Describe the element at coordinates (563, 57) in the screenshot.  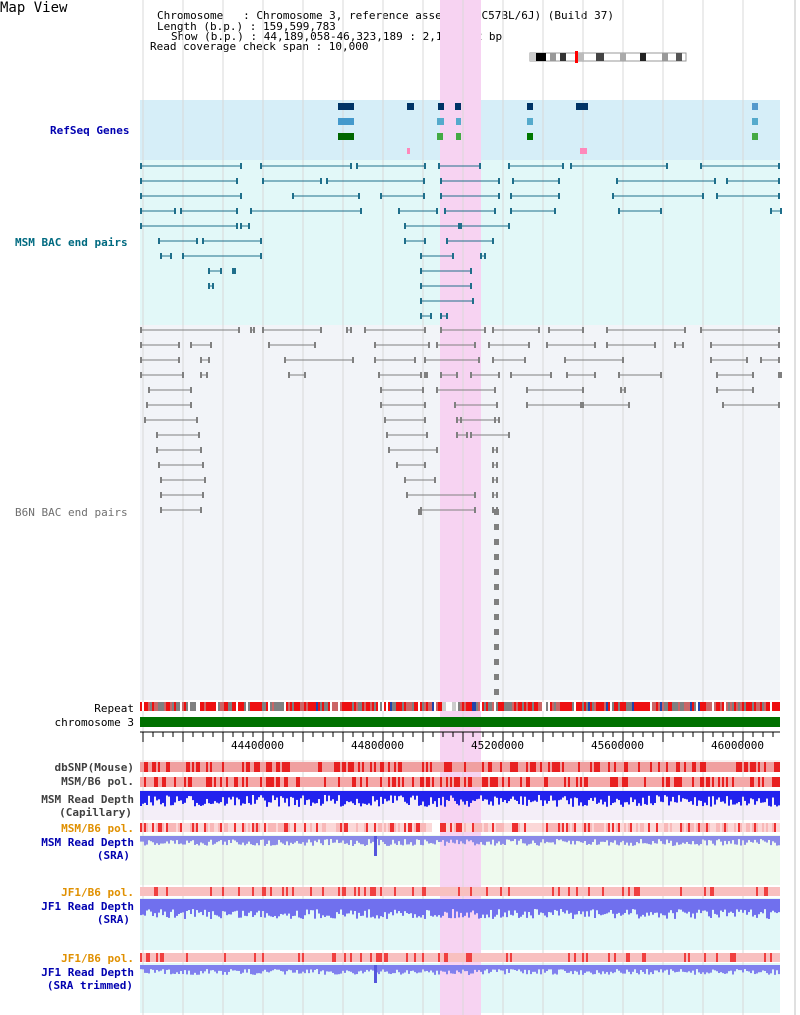
I see `ideogram-band` at that location.